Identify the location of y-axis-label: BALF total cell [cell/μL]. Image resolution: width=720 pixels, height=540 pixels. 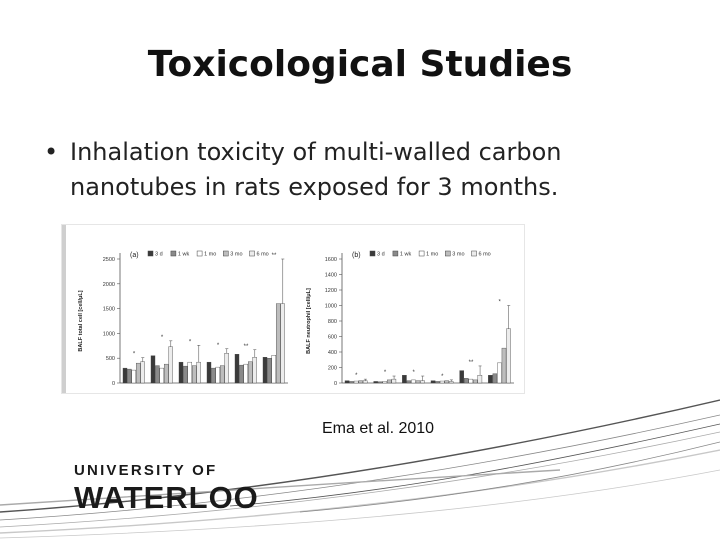
(81, 320).